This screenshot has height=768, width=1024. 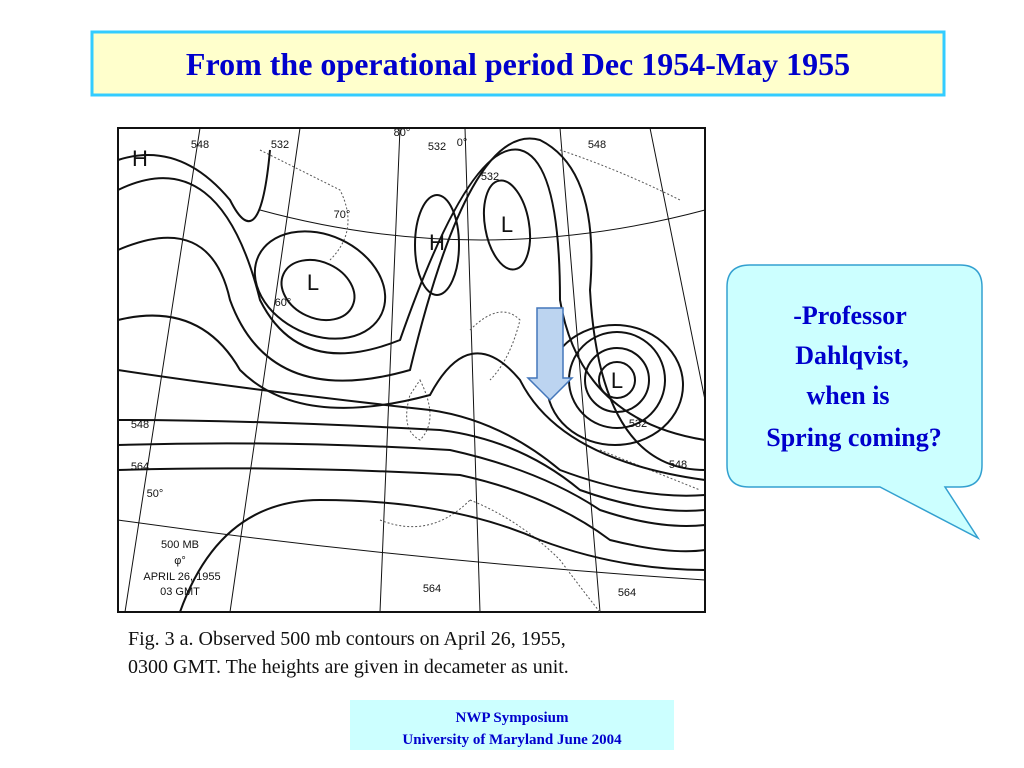 I want to click on legend-text: APRIL 26, 1955, so click(x=181, y=577).